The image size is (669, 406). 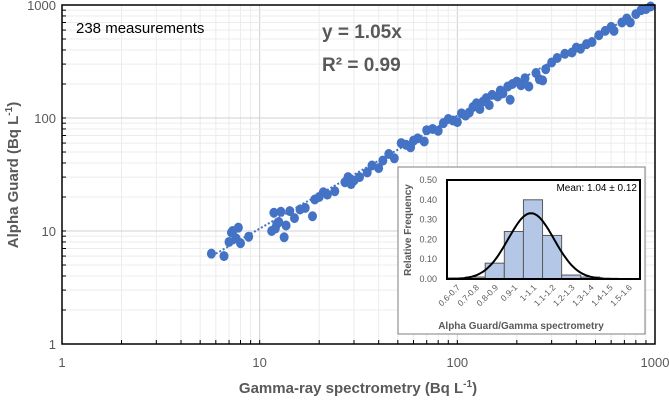 I want to click on histogram-y-tick-label: 0.10, so click(x=428, y=259).